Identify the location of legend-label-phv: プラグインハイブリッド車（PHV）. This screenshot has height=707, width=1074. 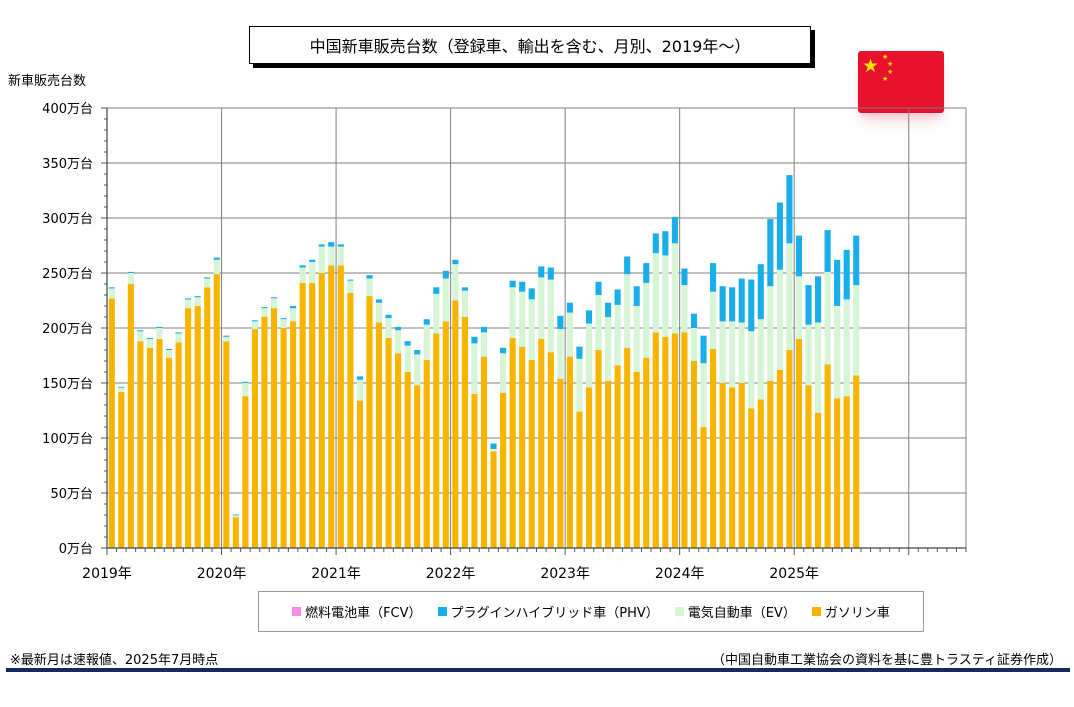
(554, 613).